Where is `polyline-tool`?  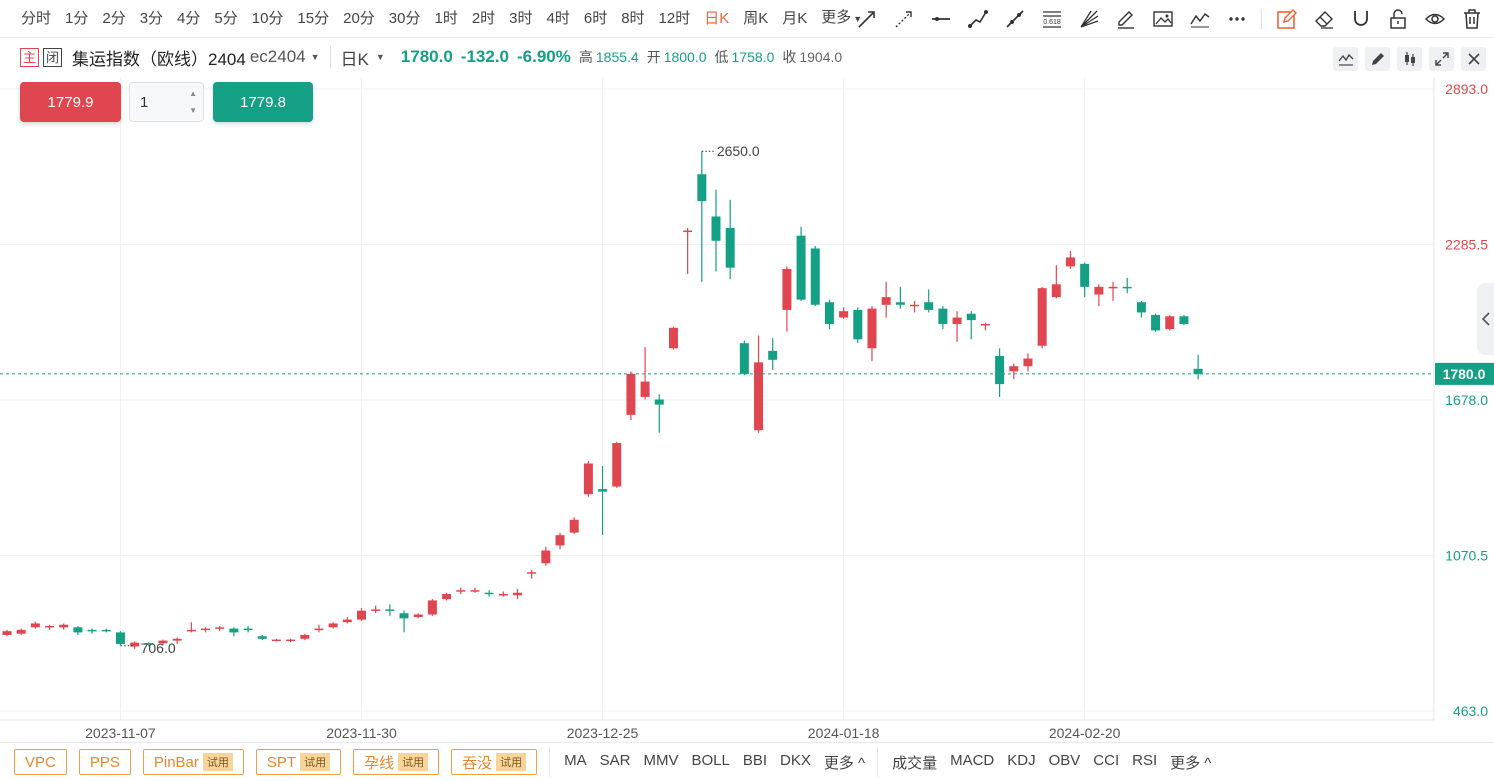 polyline-tool is located at coordinates (978, 19).